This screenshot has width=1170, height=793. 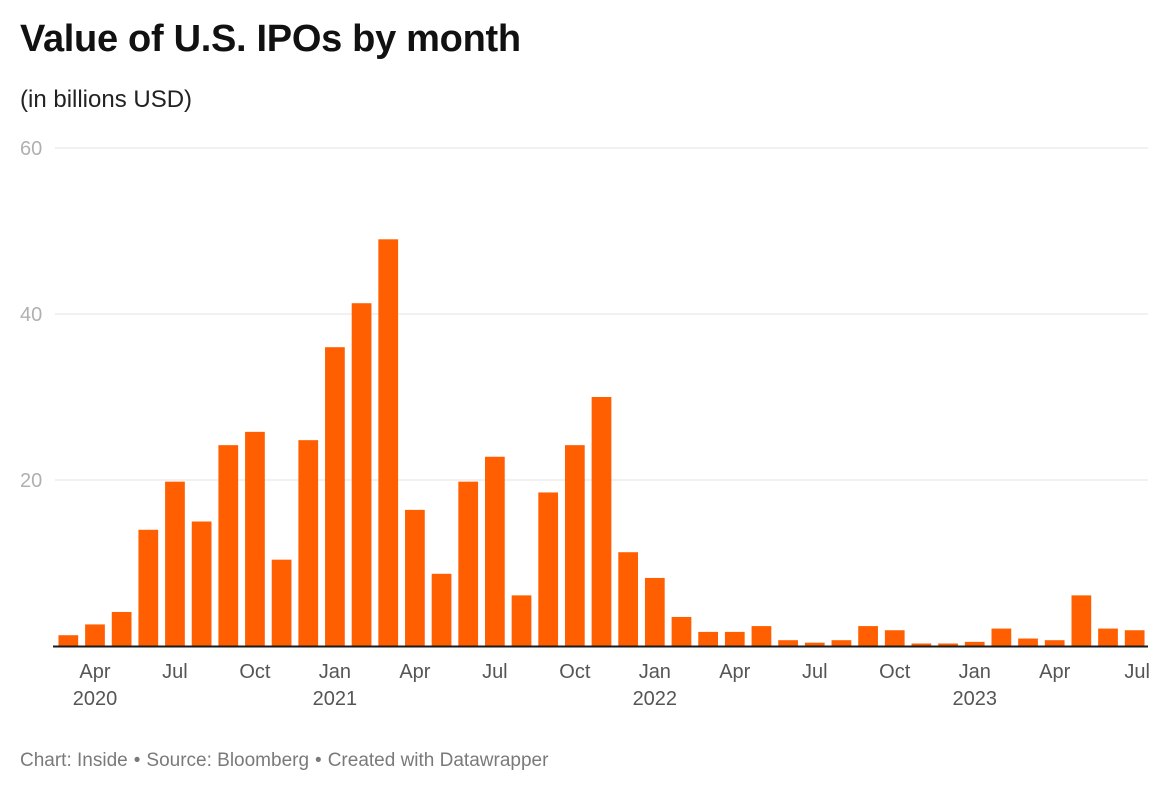 What do you see at coordinates (74, 760) in the screenshot?
I see `footer-chart-credit: Chart: Inside` at bounding box center [74, 760].